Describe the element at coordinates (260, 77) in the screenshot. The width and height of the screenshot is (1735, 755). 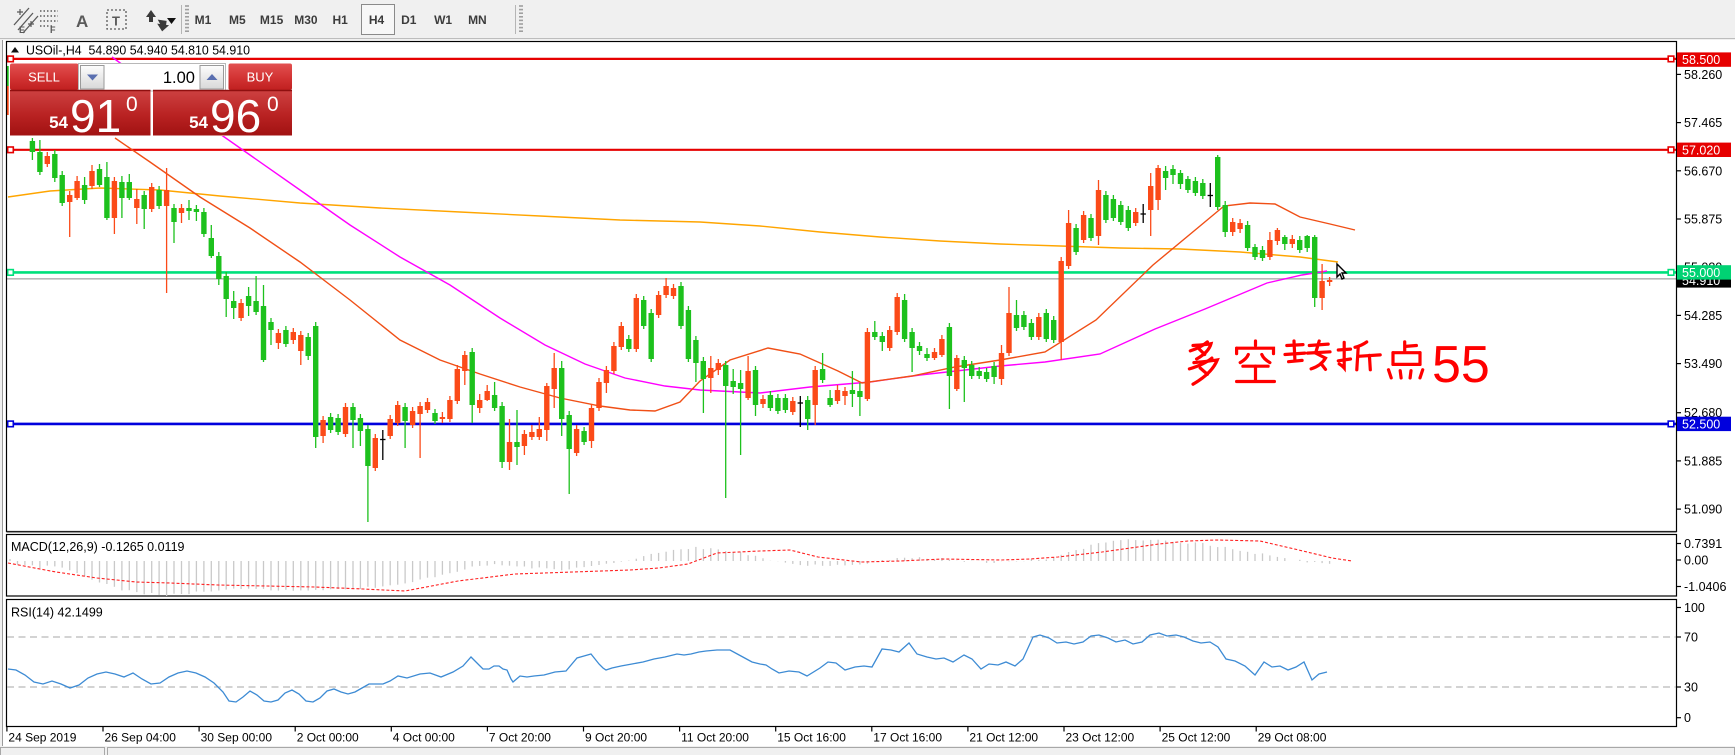
I see `svg-text: BUY` at that location.